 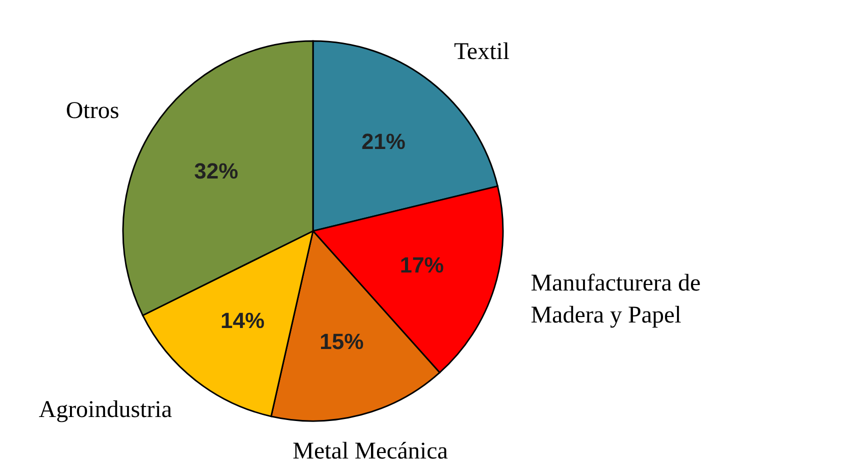 What do you see at coordinates (105, 410) in the screenshot?
I see `slice-label: Agroindustria` at bounding box center [105, 410].